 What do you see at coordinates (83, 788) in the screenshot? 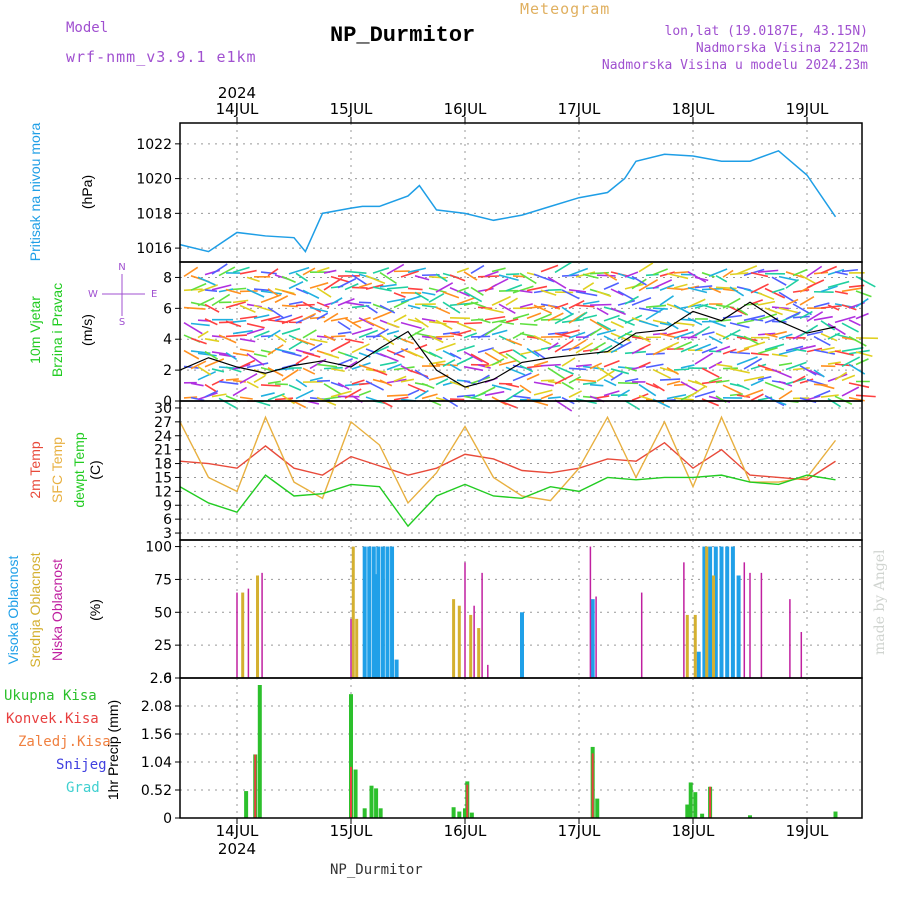
I see `precip-legend-item: Grad` at bounding box center [83, 788].